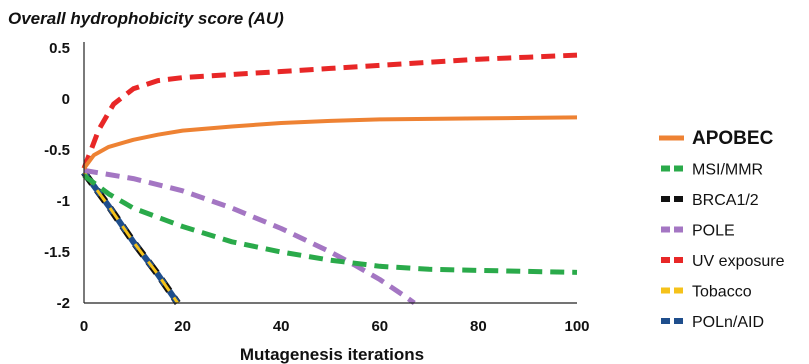  What do you see at coordinates (713, 231) in the screenshot?
I see `legend-label-3: POLE` at bounding box center [713, 231].